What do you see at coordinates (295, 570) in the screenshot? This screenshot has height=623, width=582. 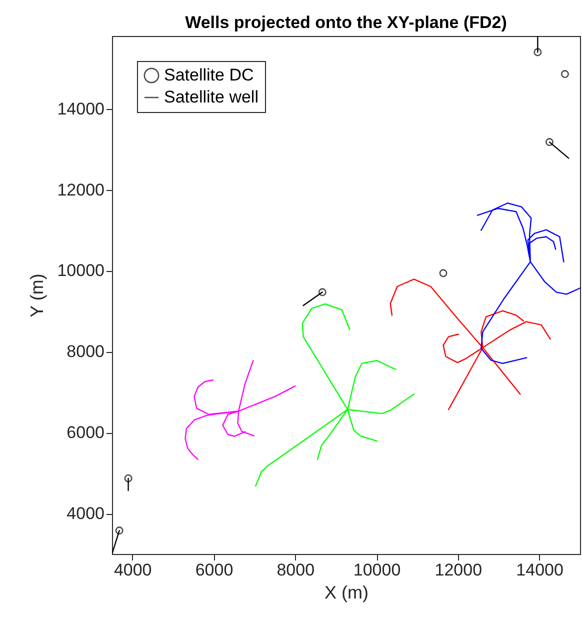 I see `x-tick-label: 8000` at bounding box center [295, 570].